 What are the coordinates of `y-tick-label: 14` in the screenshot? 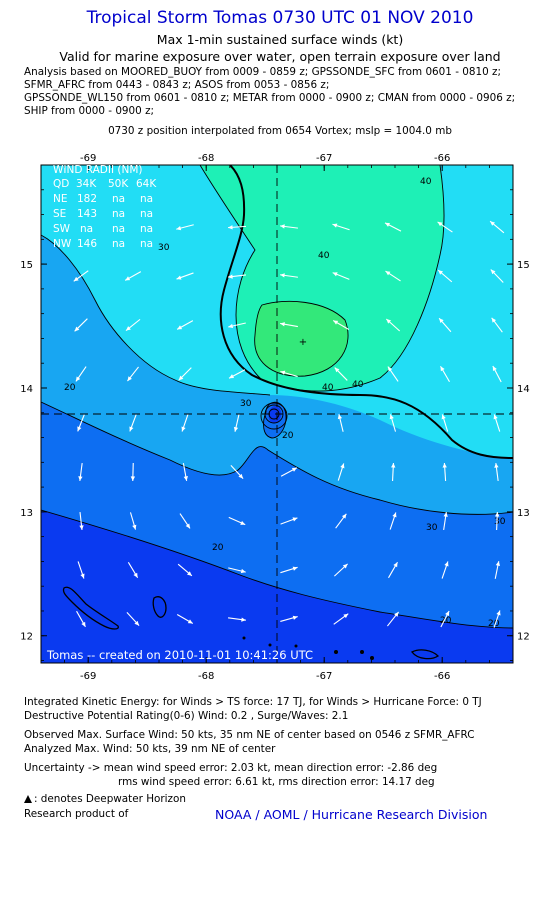 It's located at (26, 389).